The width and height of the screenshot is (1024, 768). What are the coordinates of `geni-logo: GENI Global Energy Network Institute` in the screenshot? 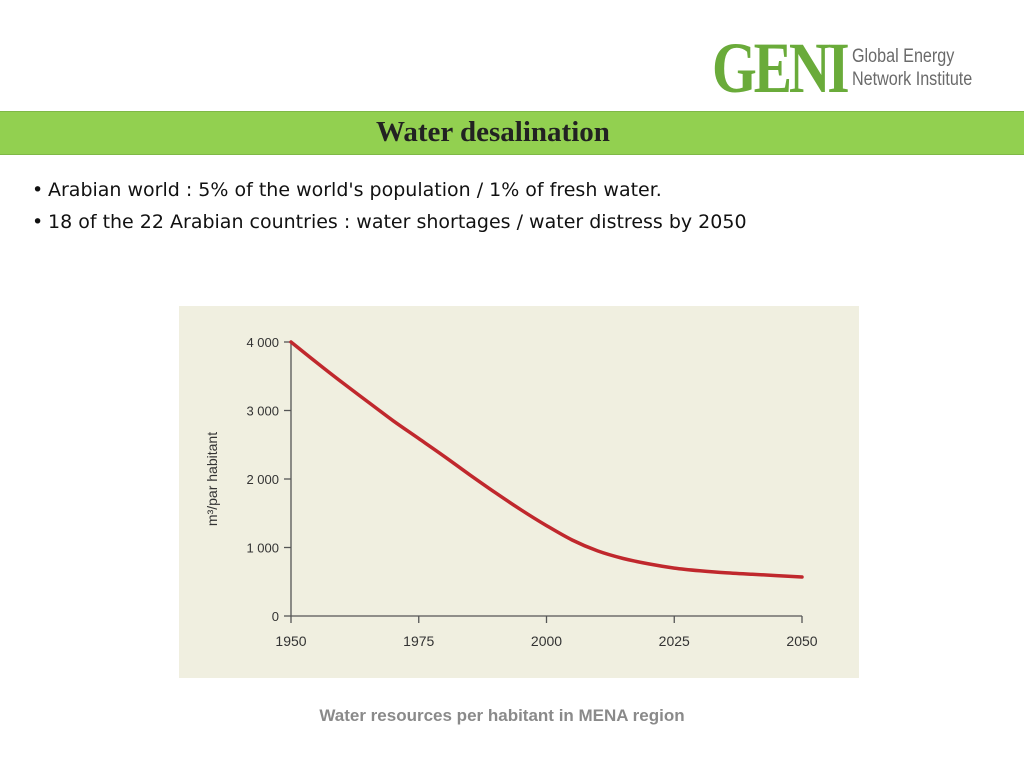 It's located at (853, 68).